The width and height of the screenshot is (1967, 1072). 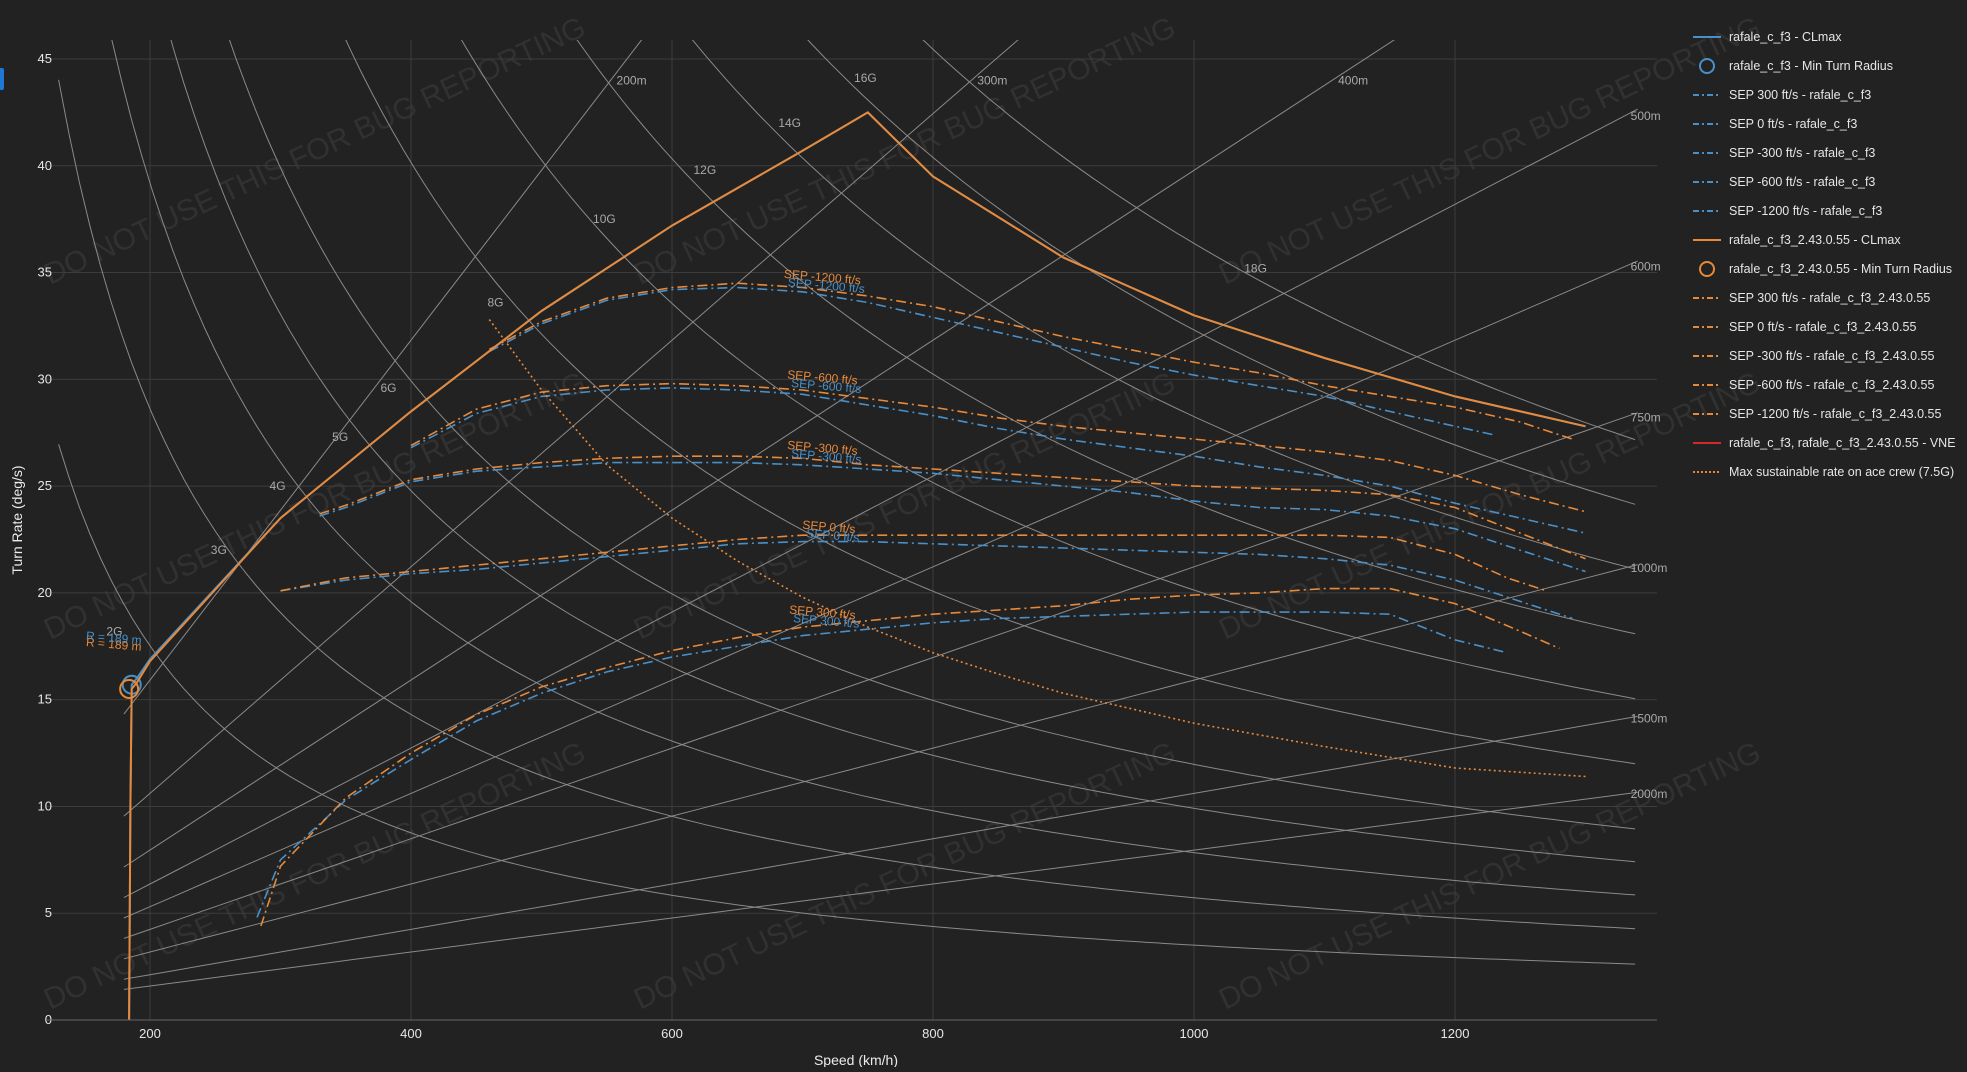 What do you see at coordinates (829, 527) in the screenshot?
I see `annotation-label: SEP 0 ft/s` at bounding box center [829, 527].